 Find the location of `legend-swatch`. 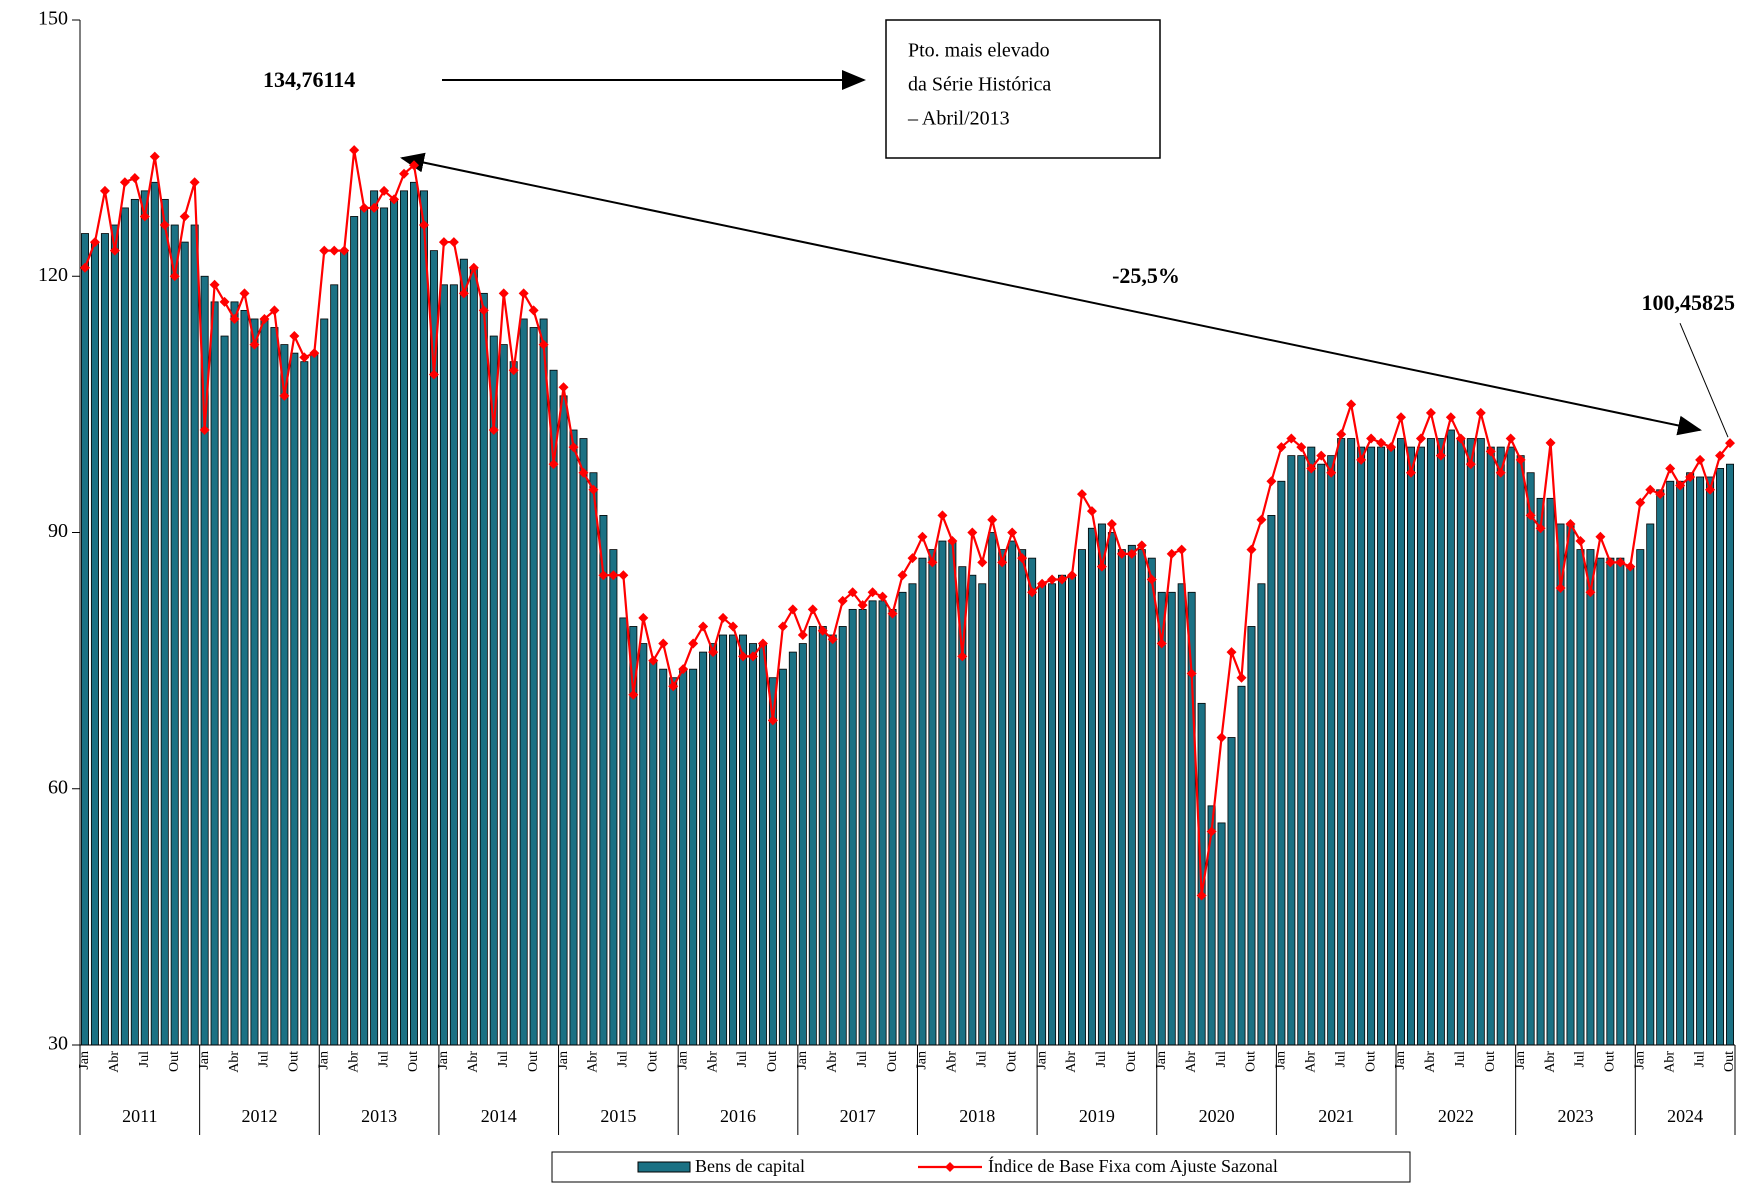

legend-swatch is located at coordinates (664, 1167).